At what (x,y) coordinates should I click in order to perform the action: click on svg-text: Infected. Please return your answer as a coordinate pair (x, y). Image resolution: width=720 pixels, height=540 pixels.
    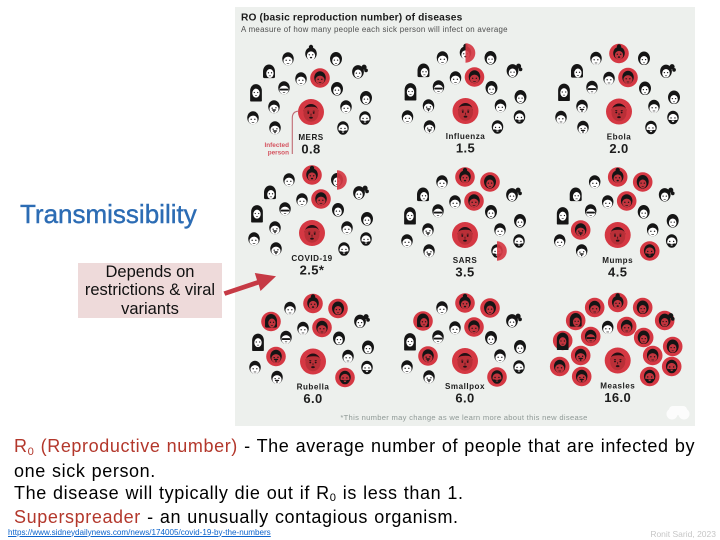
    Looking at the image, I should click on (276, 145).